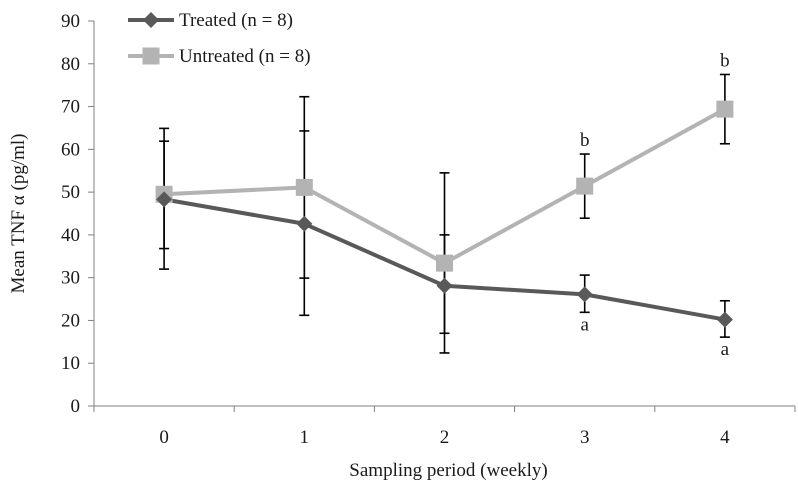 The height and width of the screenshot is (481, 798). What do you see at coordinates (236, 20) in the screenshot?
I see `legend-label: Treated (n = 8)` at bounding box center [236, 20].